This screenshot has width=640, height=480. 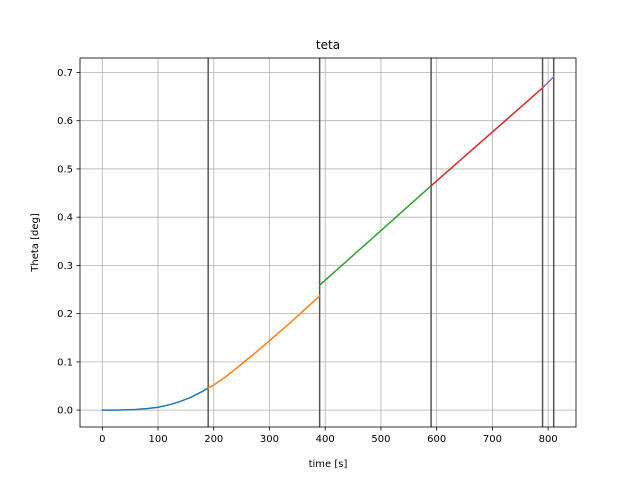 I want to click on y-axis-ticks: 0.0 0.1 0.2 0.3 0.4 0.5 0.6 0.7, so click(x=68, y=242).